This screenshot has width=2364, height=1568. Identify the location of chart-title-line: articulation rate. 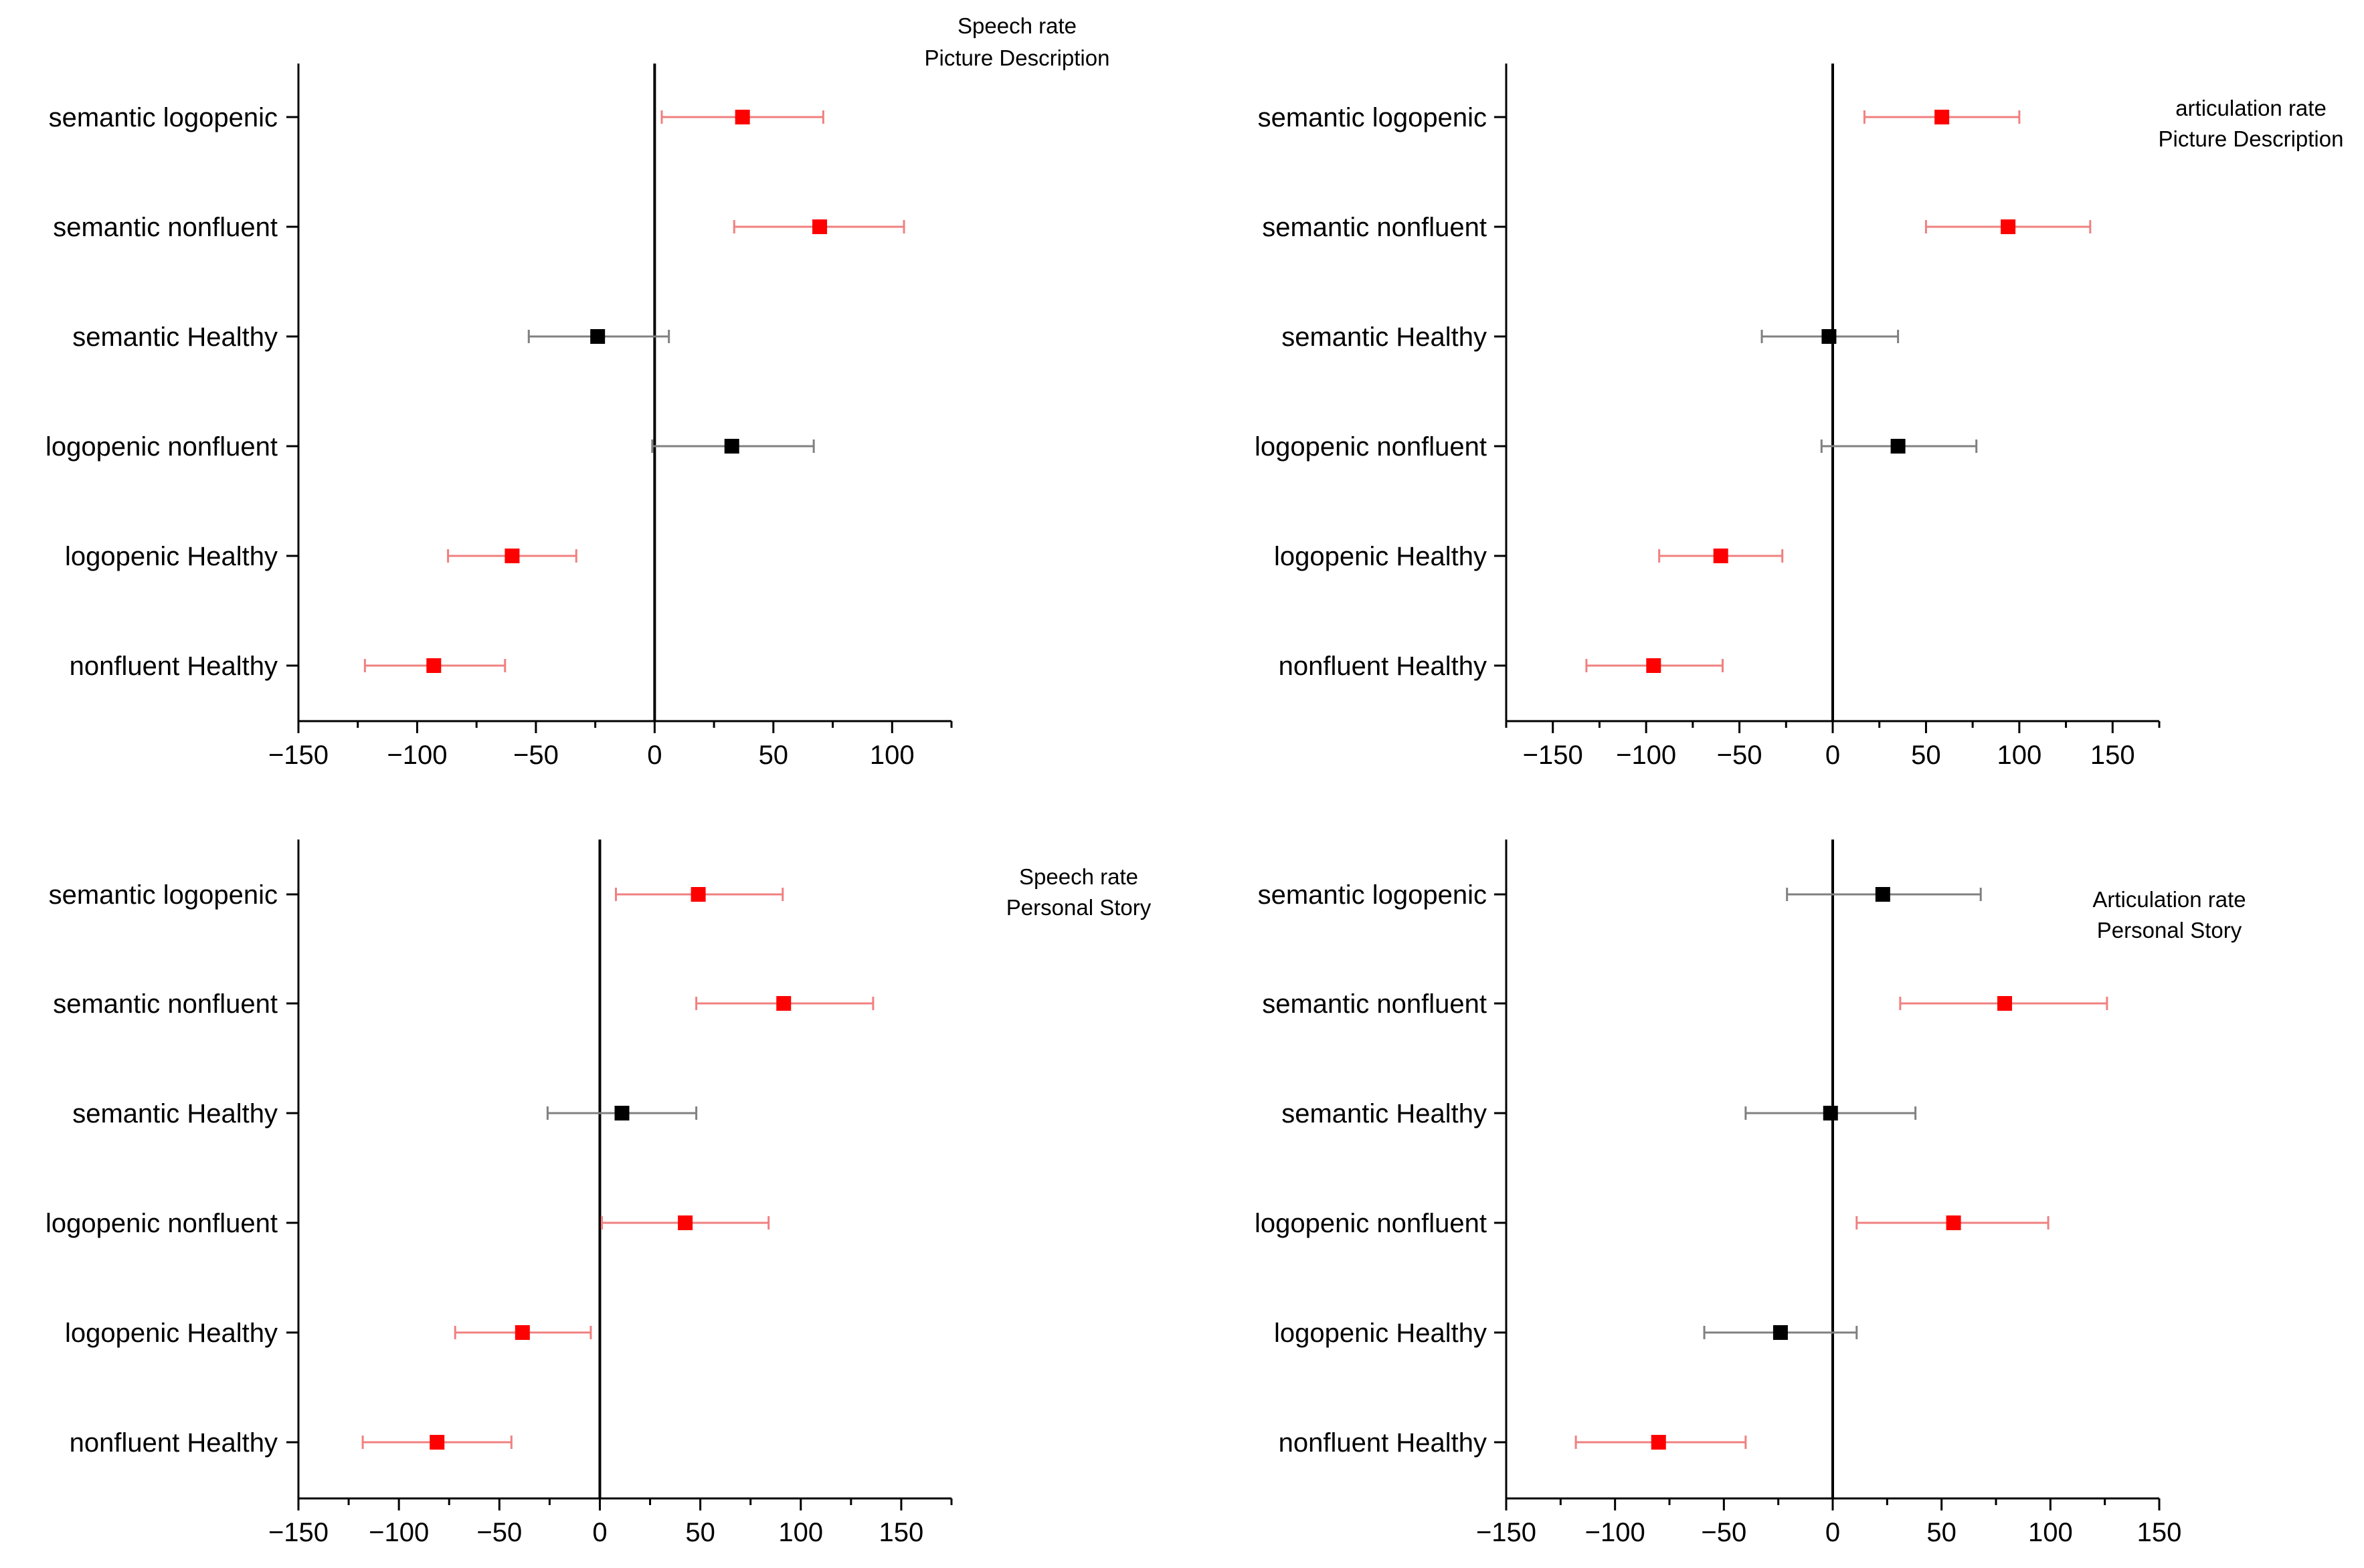
(2251, 108).